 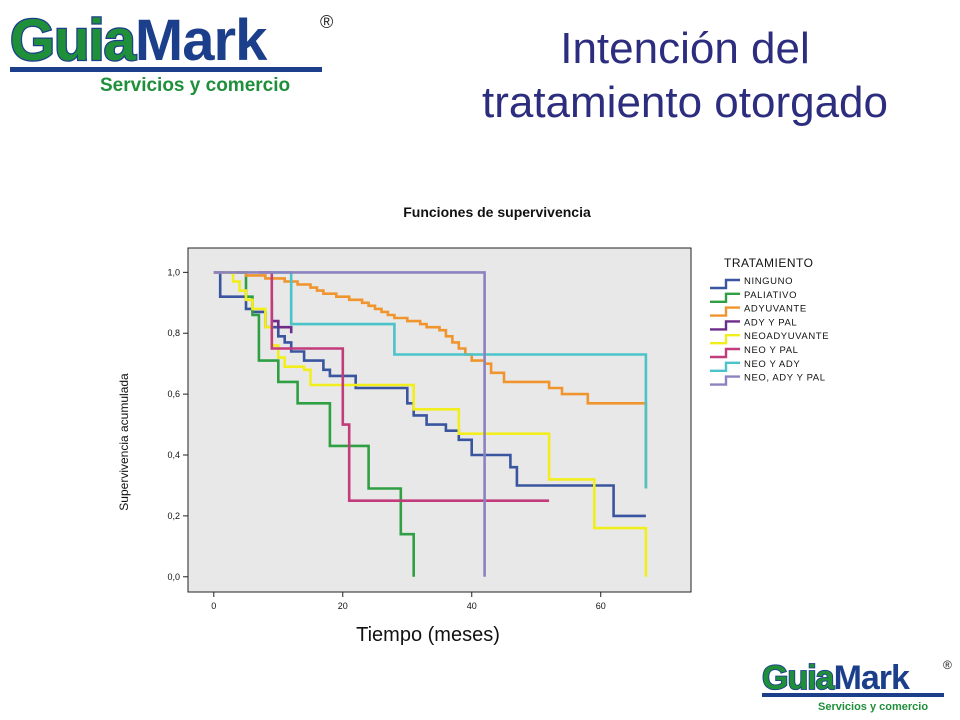 I want to click on legend-item: NEO, ADY Y PAL, so click(x=785, y=378).